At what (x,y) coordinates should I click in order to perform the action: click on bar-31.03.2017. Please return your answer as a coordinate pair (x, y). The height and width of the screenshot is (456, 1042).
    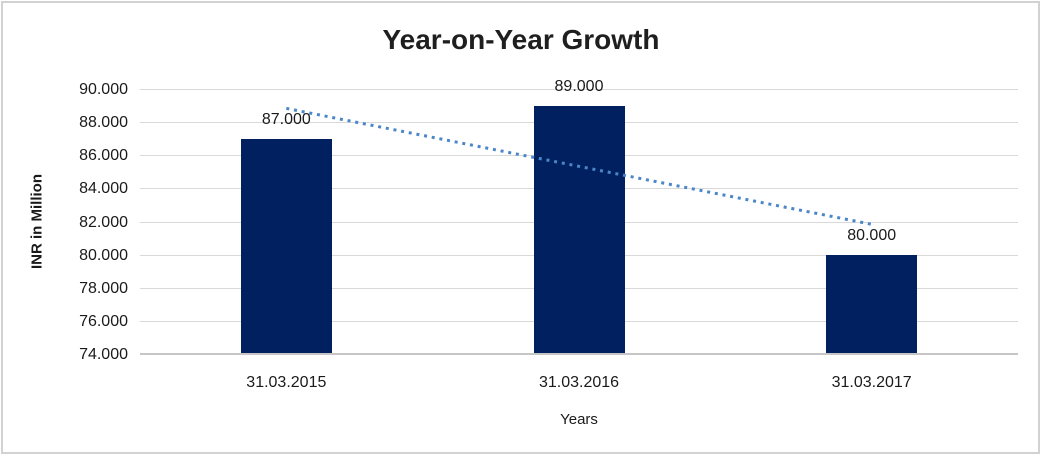
    Looking at the image, I should click on (872, 303).